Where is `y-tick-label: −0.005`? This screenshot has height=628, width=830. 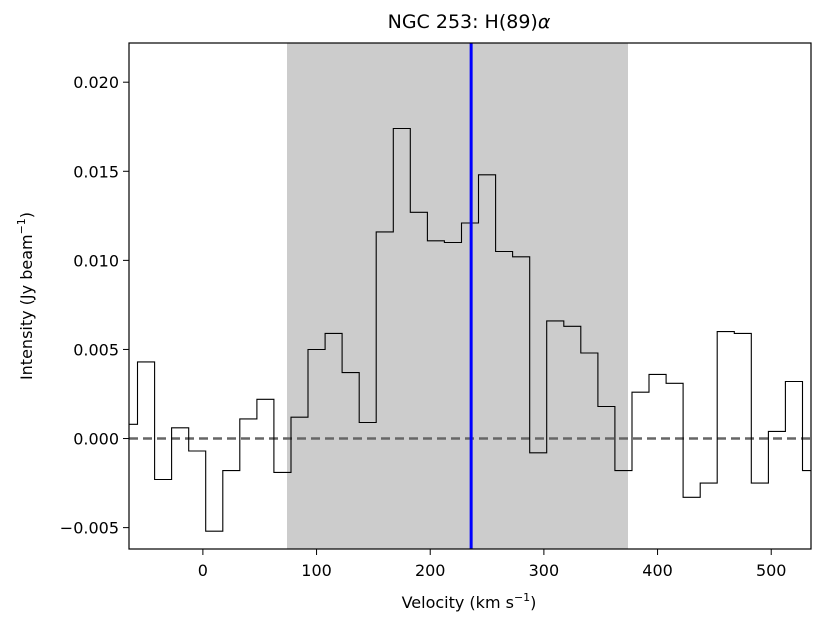 y-tick-label: −0.005 is located at coordinates (89, 528).